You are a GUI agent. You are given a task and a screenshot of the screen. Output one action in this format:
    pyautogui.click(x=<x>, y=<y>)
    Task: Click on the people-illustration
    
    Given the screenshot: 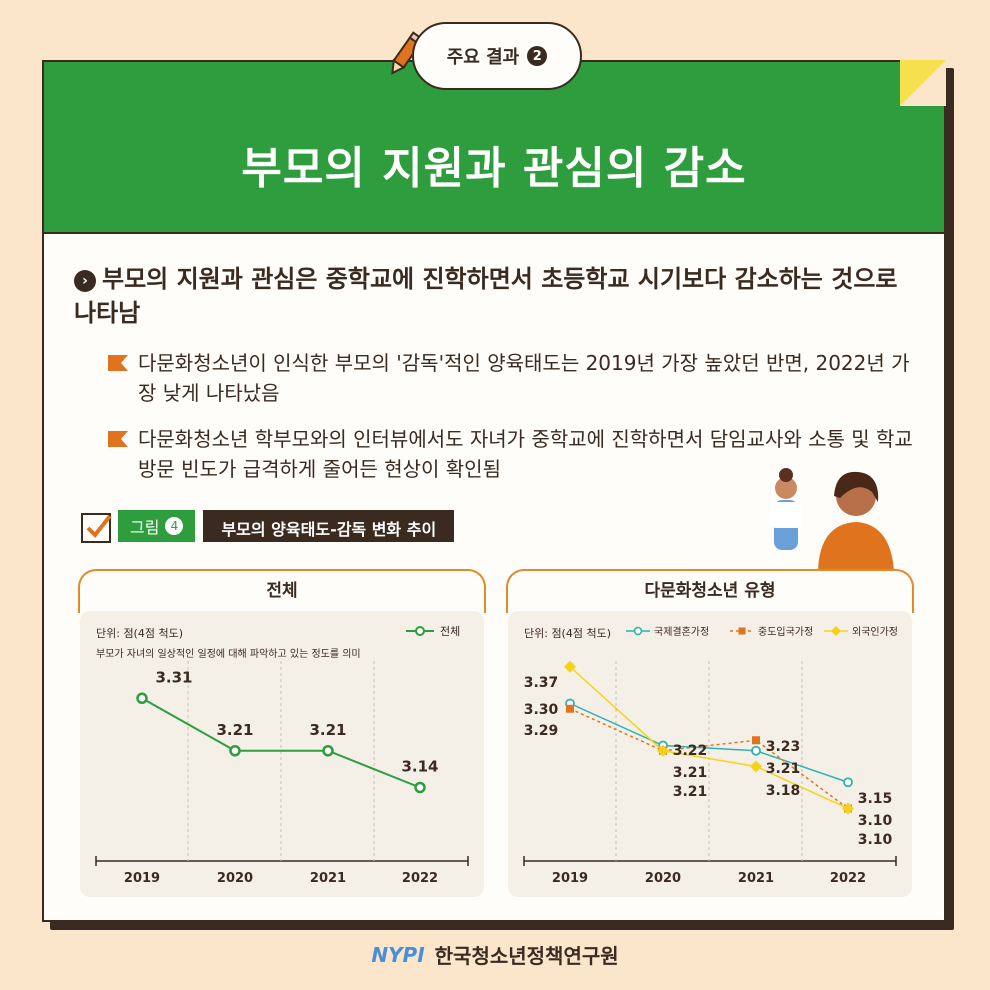 What is the action you would take?
    pyautogui.click(x=832, y=519)
    